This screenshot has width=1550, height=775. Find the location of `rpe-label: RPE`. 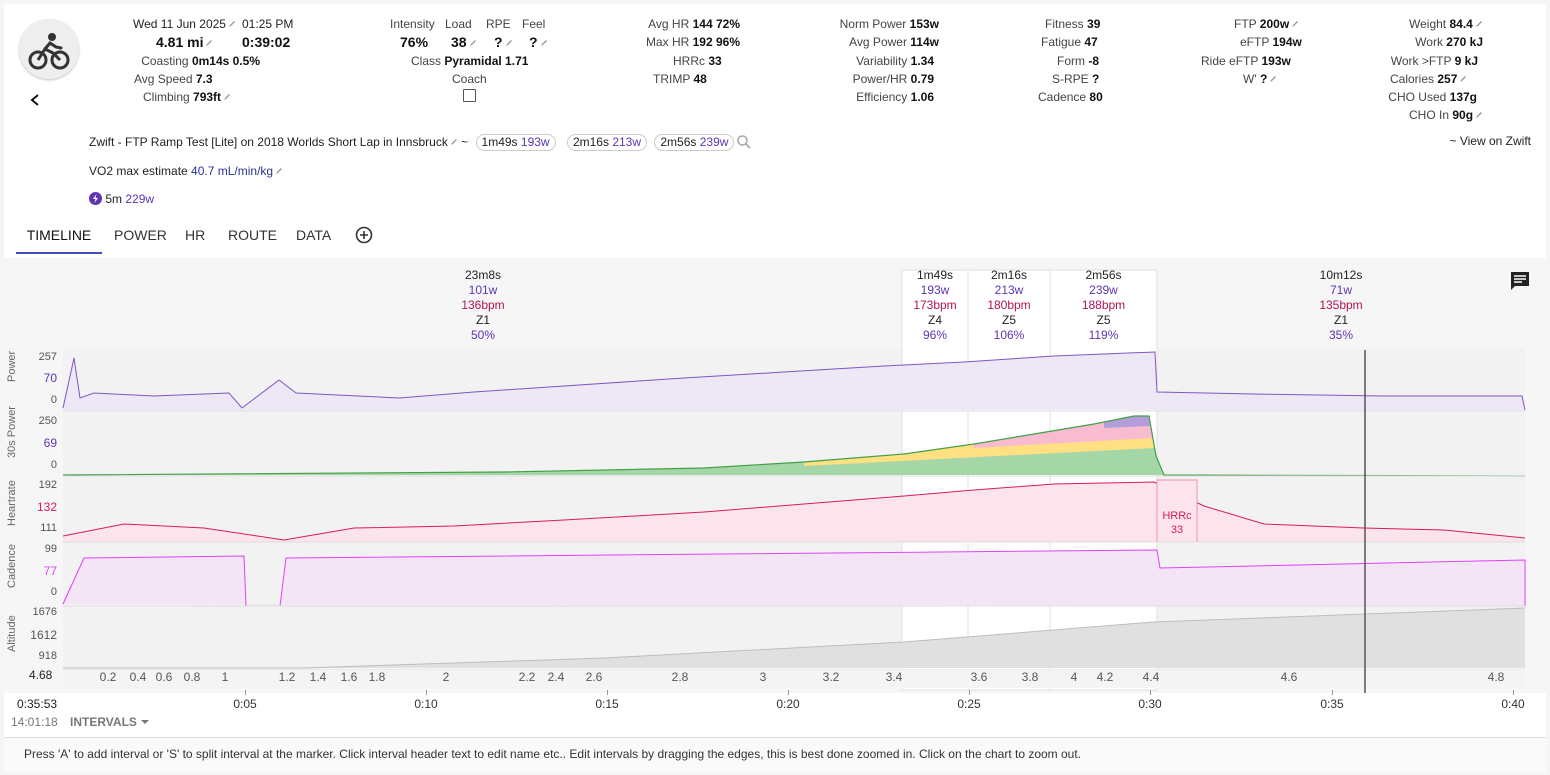

rpe-label: RPE is located at coordinates (498, 24).